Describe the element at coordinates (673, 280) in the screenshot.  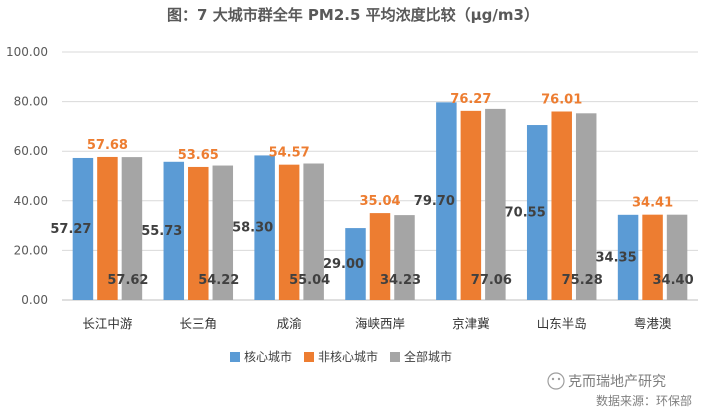
I see `data-label: 34.40` at that location.